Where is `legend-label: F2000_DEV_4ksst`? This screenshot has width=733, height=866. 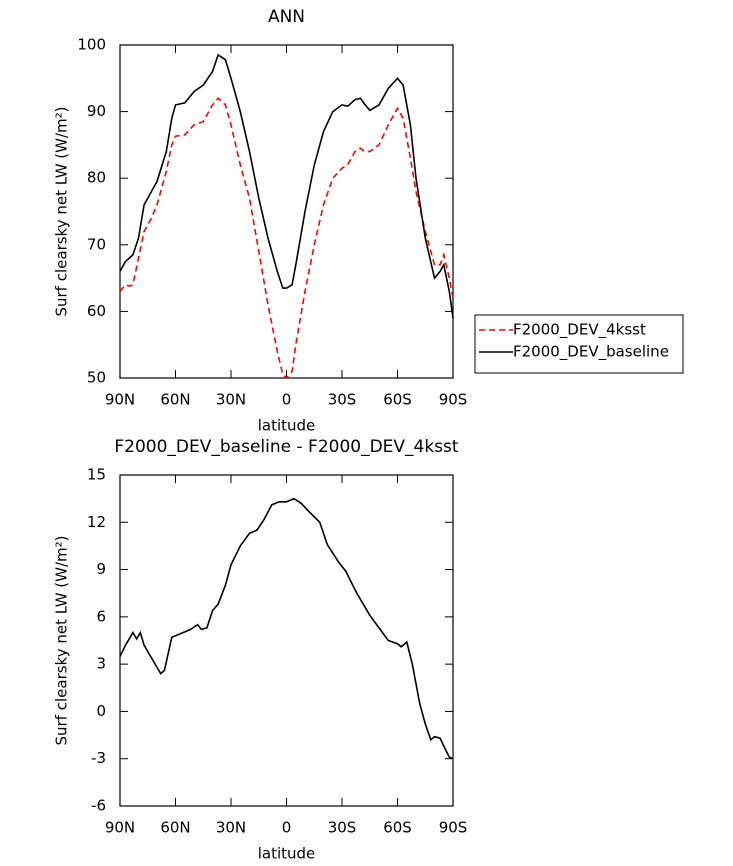
legend-label: F2000_DEV_4ksst is located at coordinates (579, 330).